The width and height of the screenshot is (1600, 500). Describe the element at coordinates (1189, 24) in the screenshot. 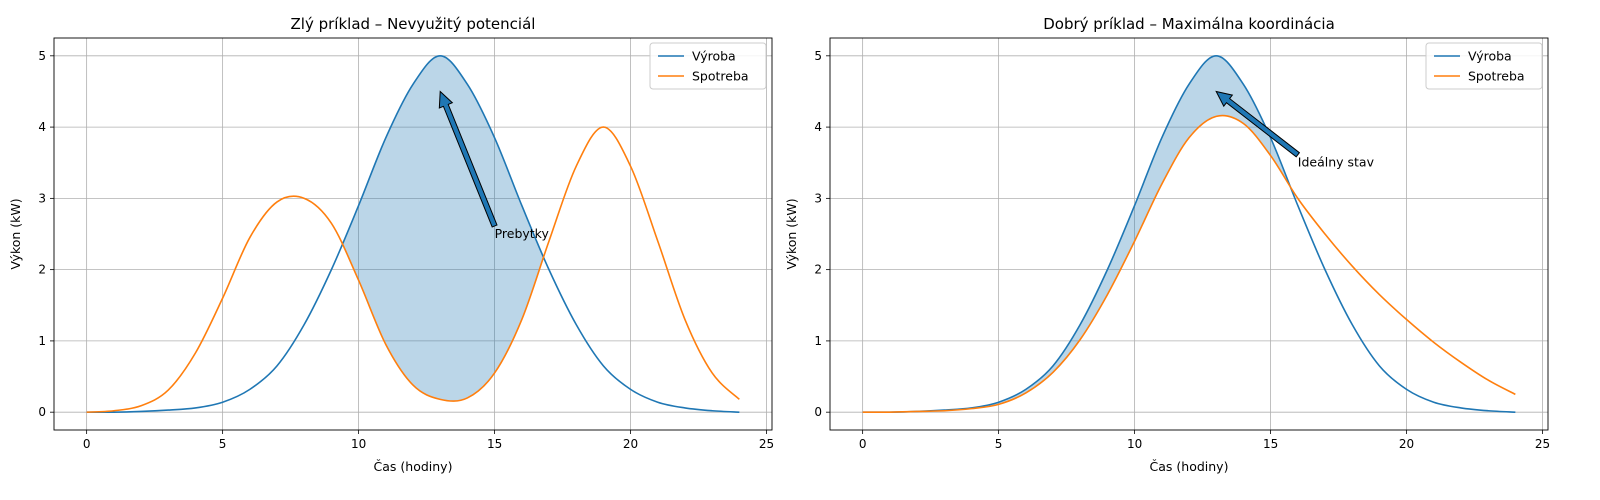

I see `chart-title: Dobrý príklad – Maximálna koordinácia` at that location.